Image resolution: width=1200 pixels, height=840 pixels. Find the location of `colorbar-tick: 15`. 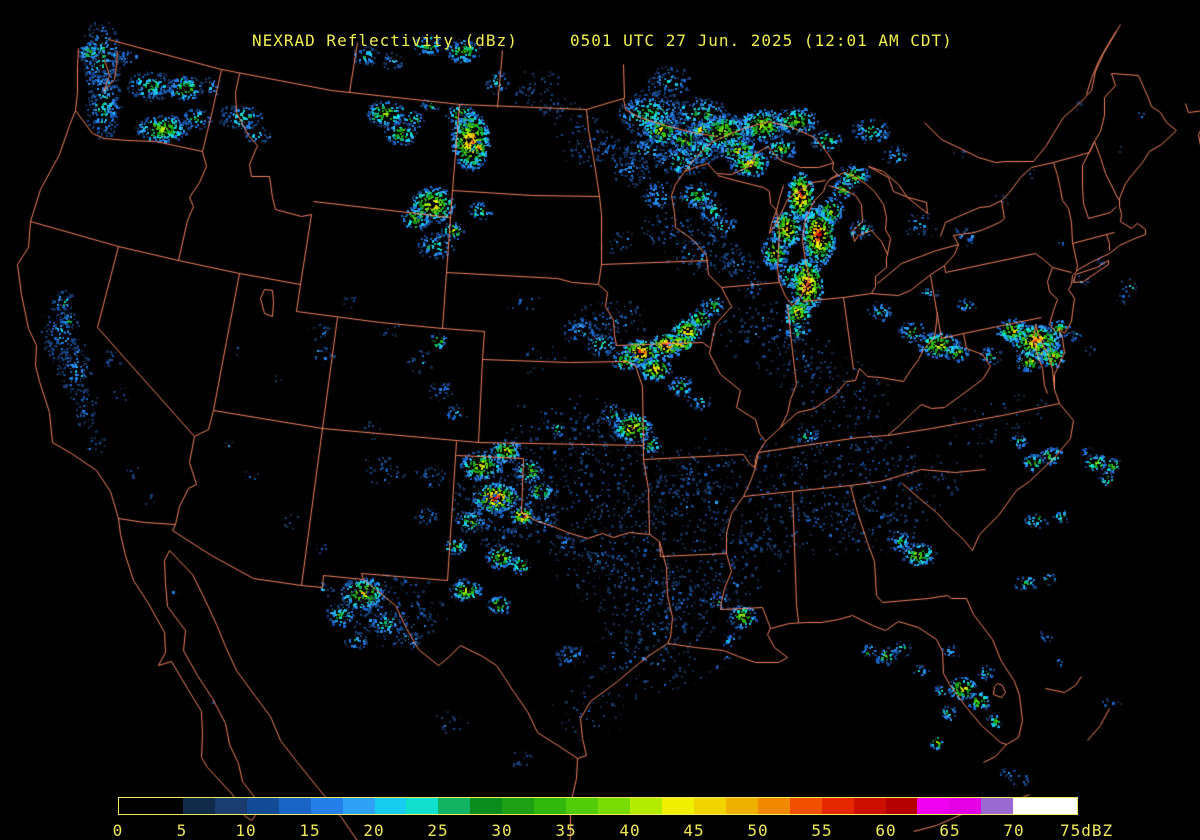

colorbar-tick: 15 is located at coordinates (310, 830).